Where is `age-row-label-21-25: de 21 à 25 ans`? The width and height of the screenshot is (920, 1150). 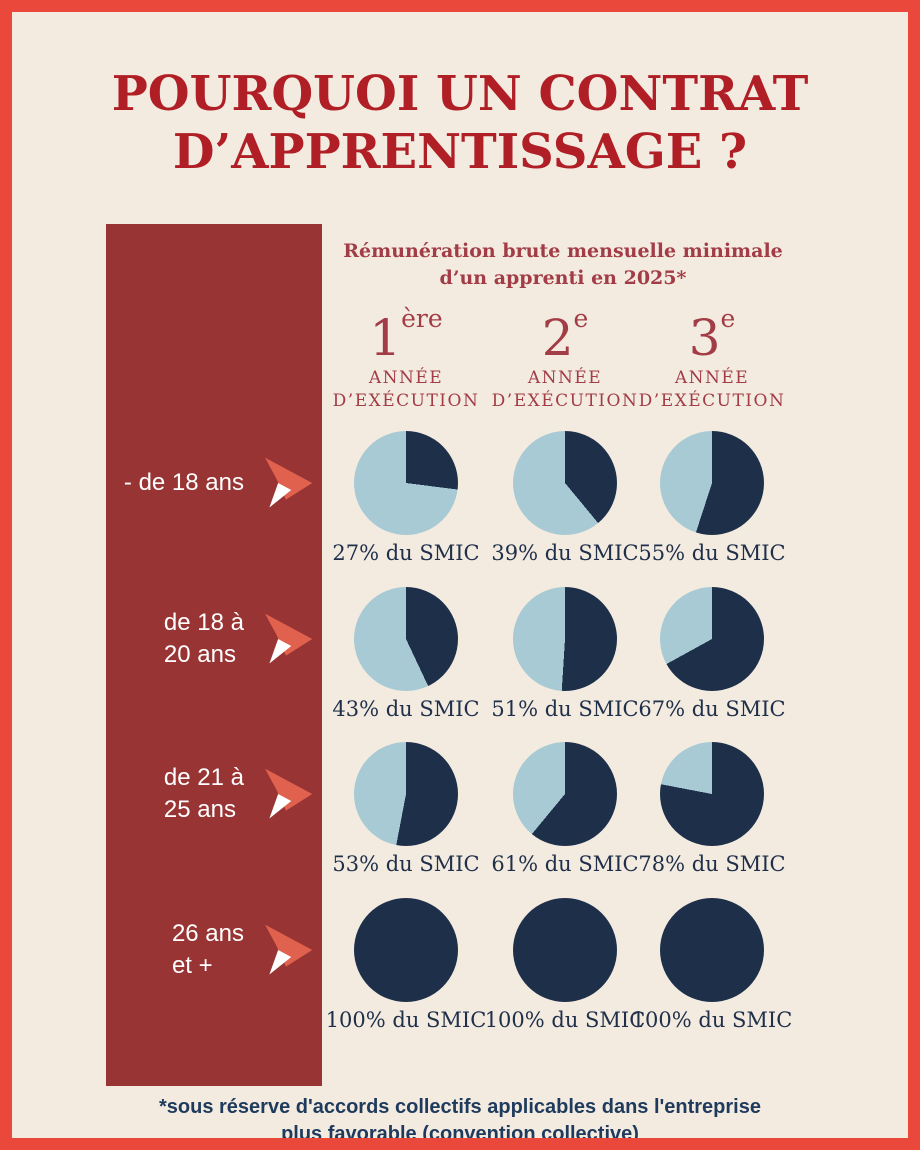
age-row-label-21-25: de 21 à 25 ans is located at coordinates (216, 794).